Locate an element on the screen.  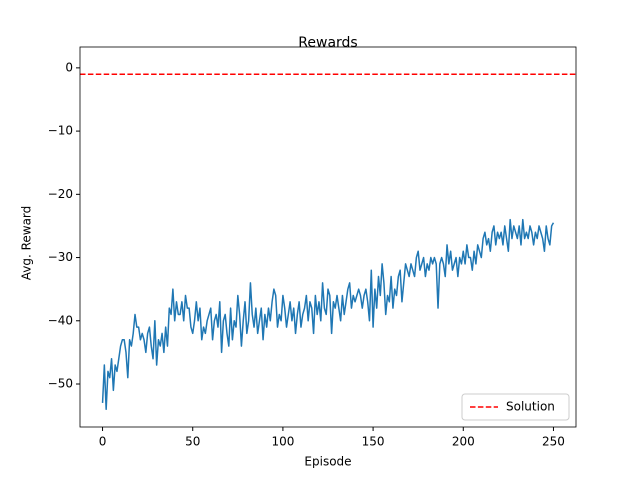
y-tick-label: −10 is located at coordinates (60, 131).